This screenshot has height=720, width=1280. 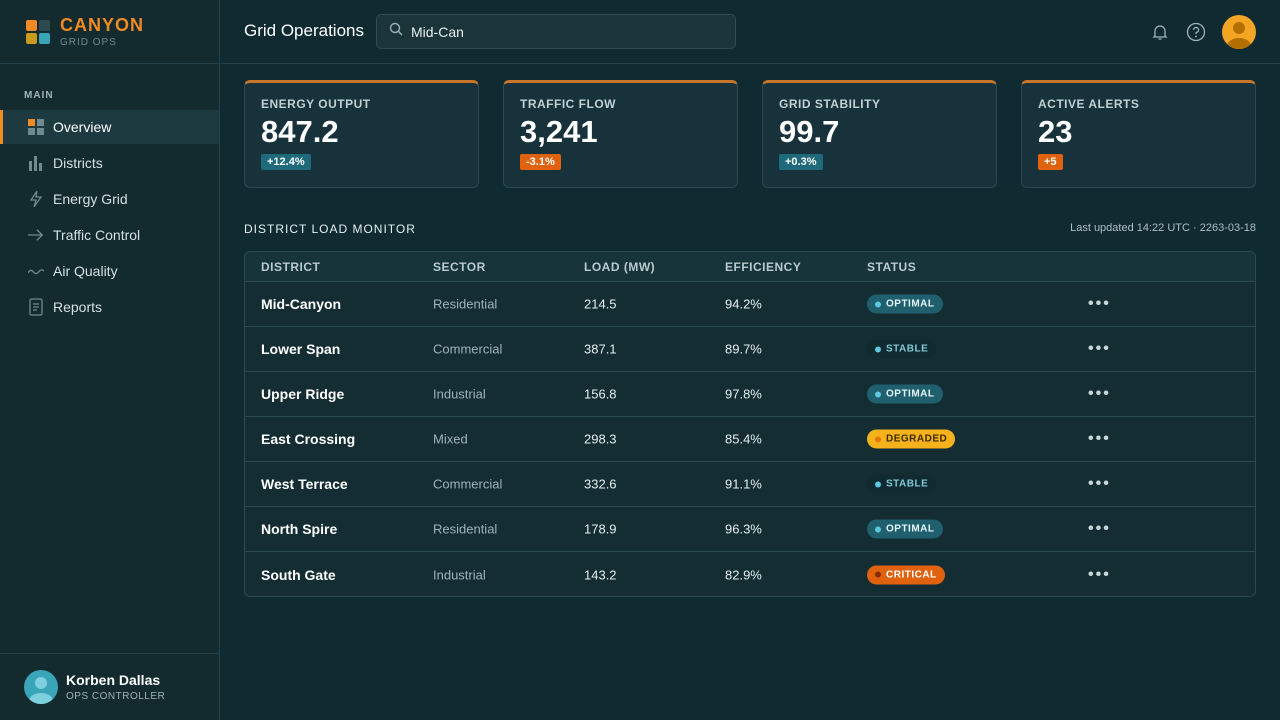 What do you see at coordinates (88, 42) in the screenshot?
I see `brand-subtitle: GRID OPS` at bounding box center [88, 42].